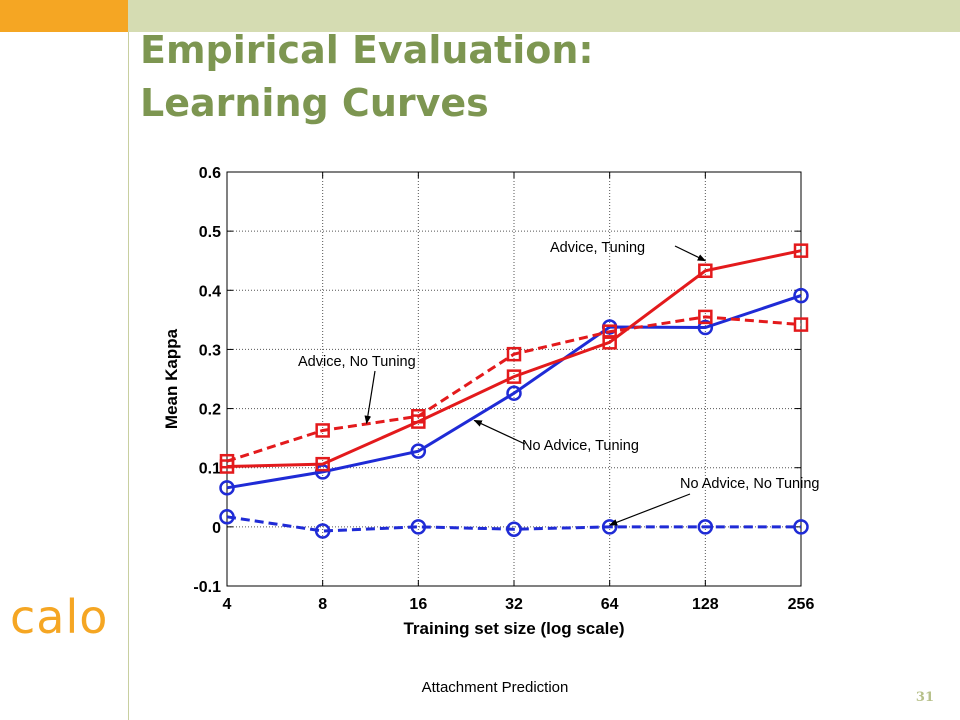 This screenshot has width=960, height=720. What do you see at coordinates (580, 446) in the screenshot?
I see `annotation-label: No Advice, Tuning` at bounding box center [580, 446].